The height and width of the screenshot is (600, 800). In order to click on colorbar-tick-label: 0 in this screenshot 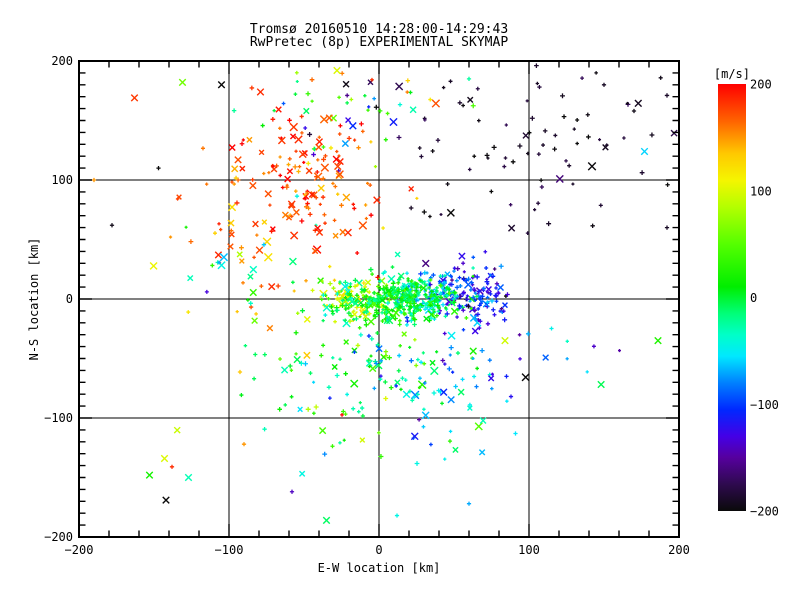, I will do `click(753, 298)`.